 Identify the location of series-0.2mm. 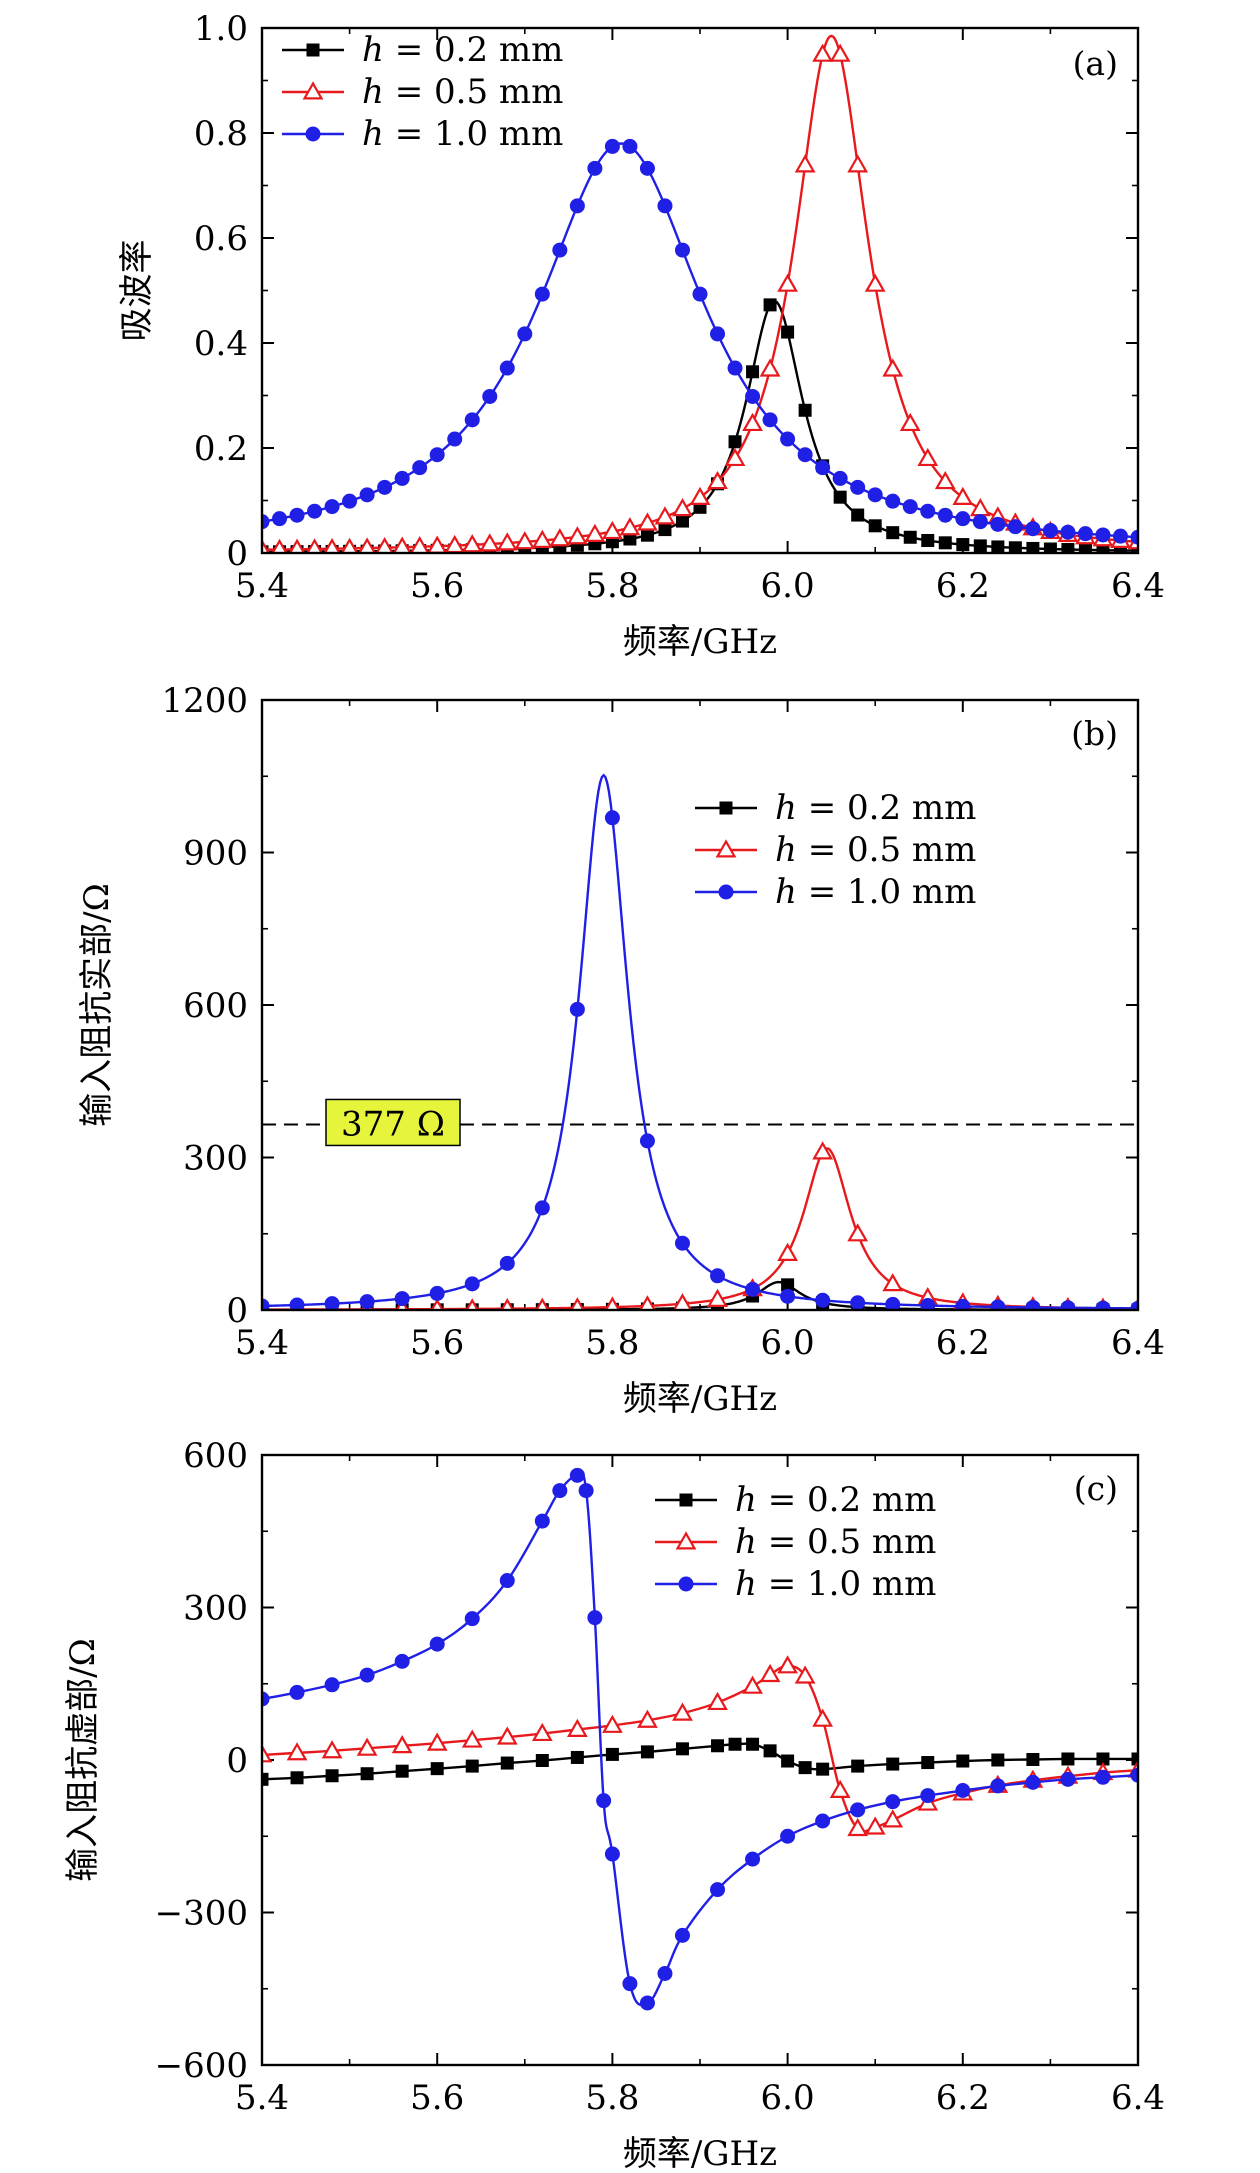
(700, 425).